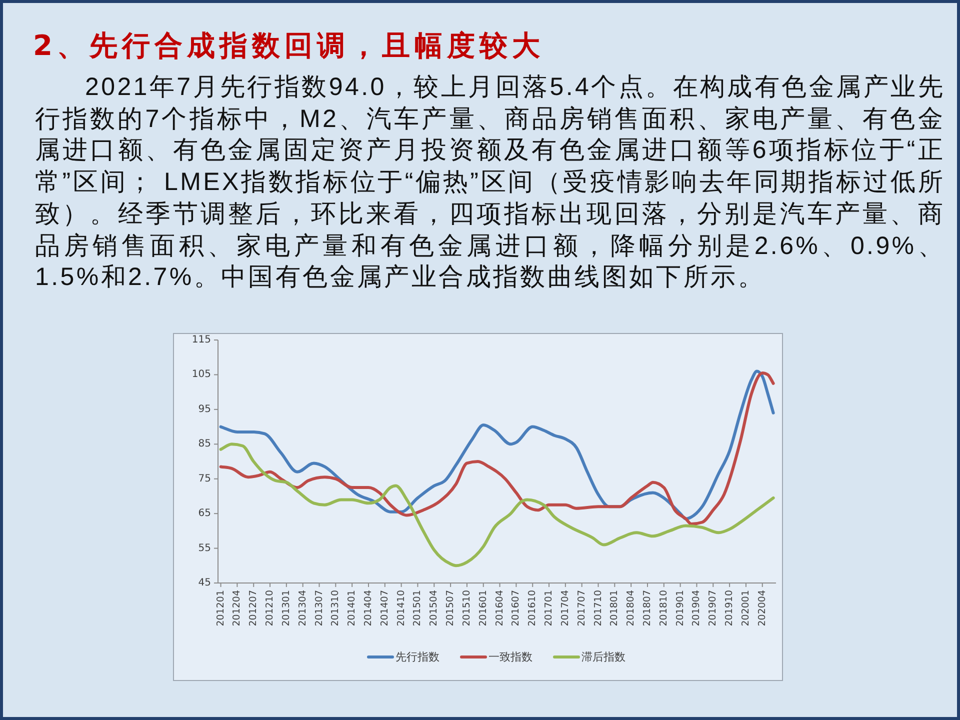 This screenshot has width=960, height=720. I want to click on x-tick-label: 201510, so click(466, 608).